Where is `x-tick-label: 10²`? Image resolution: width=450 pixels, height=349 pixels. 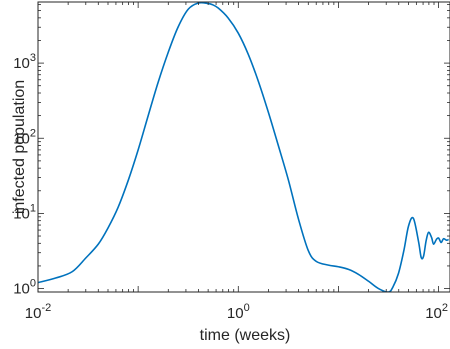 x-tick-label: 10² is located at coordinates (436, 312).